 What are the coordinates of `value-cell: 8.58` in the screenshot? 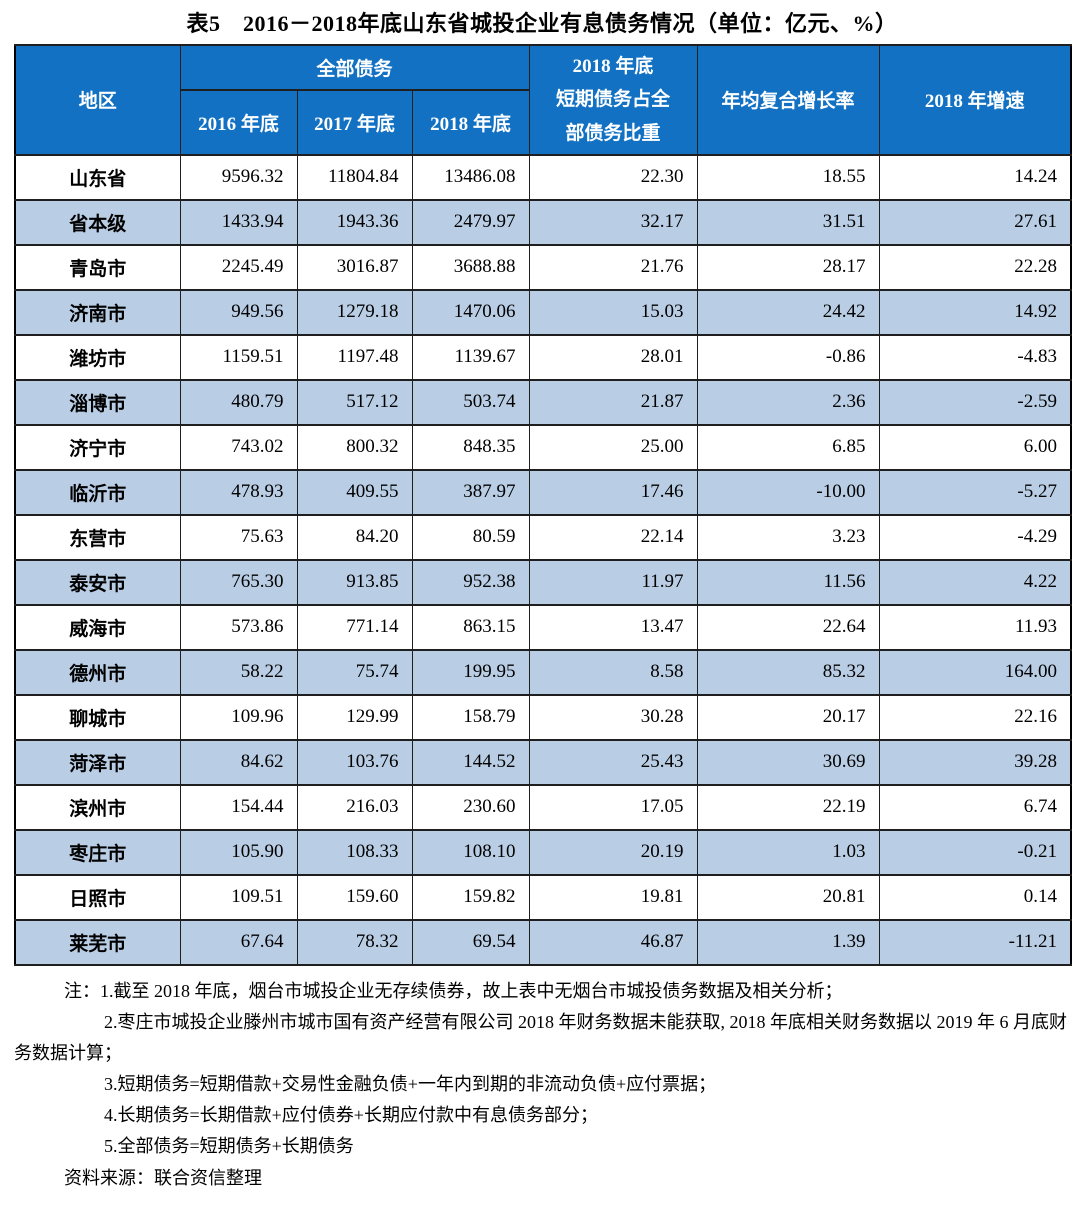 It's located at (613, 672).